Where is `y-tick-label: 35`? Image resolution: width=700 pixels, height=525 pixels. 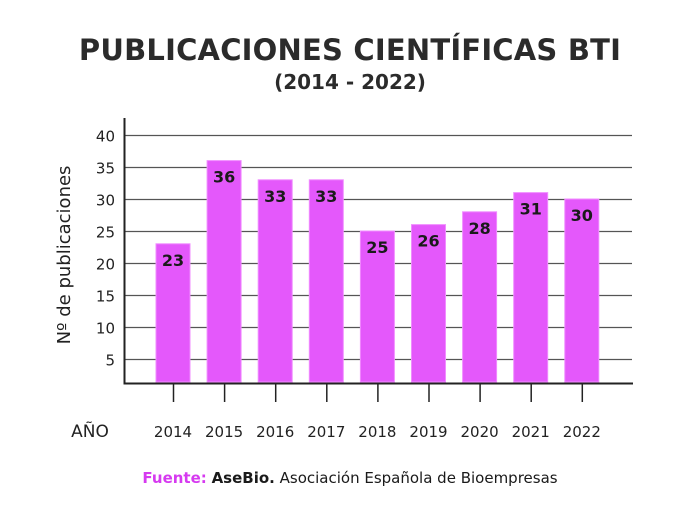 y-tick-label: 35 is located at coordinates (105, 169).